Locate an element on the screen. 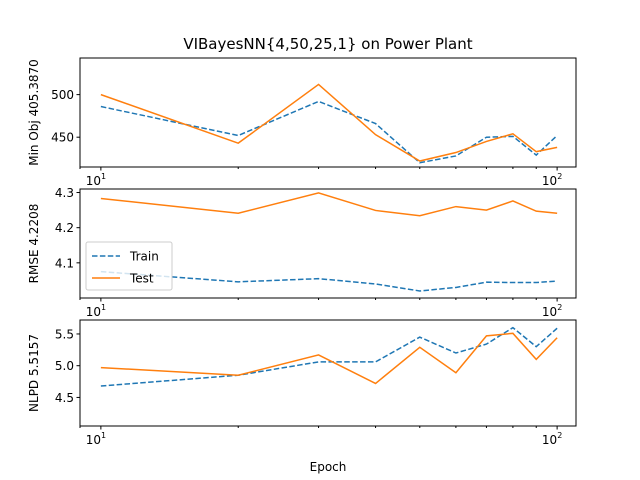 Image resolution: width=640 pixels, height=480 pixels. y-tick-label: 500 is located at coordinates (62, 95).